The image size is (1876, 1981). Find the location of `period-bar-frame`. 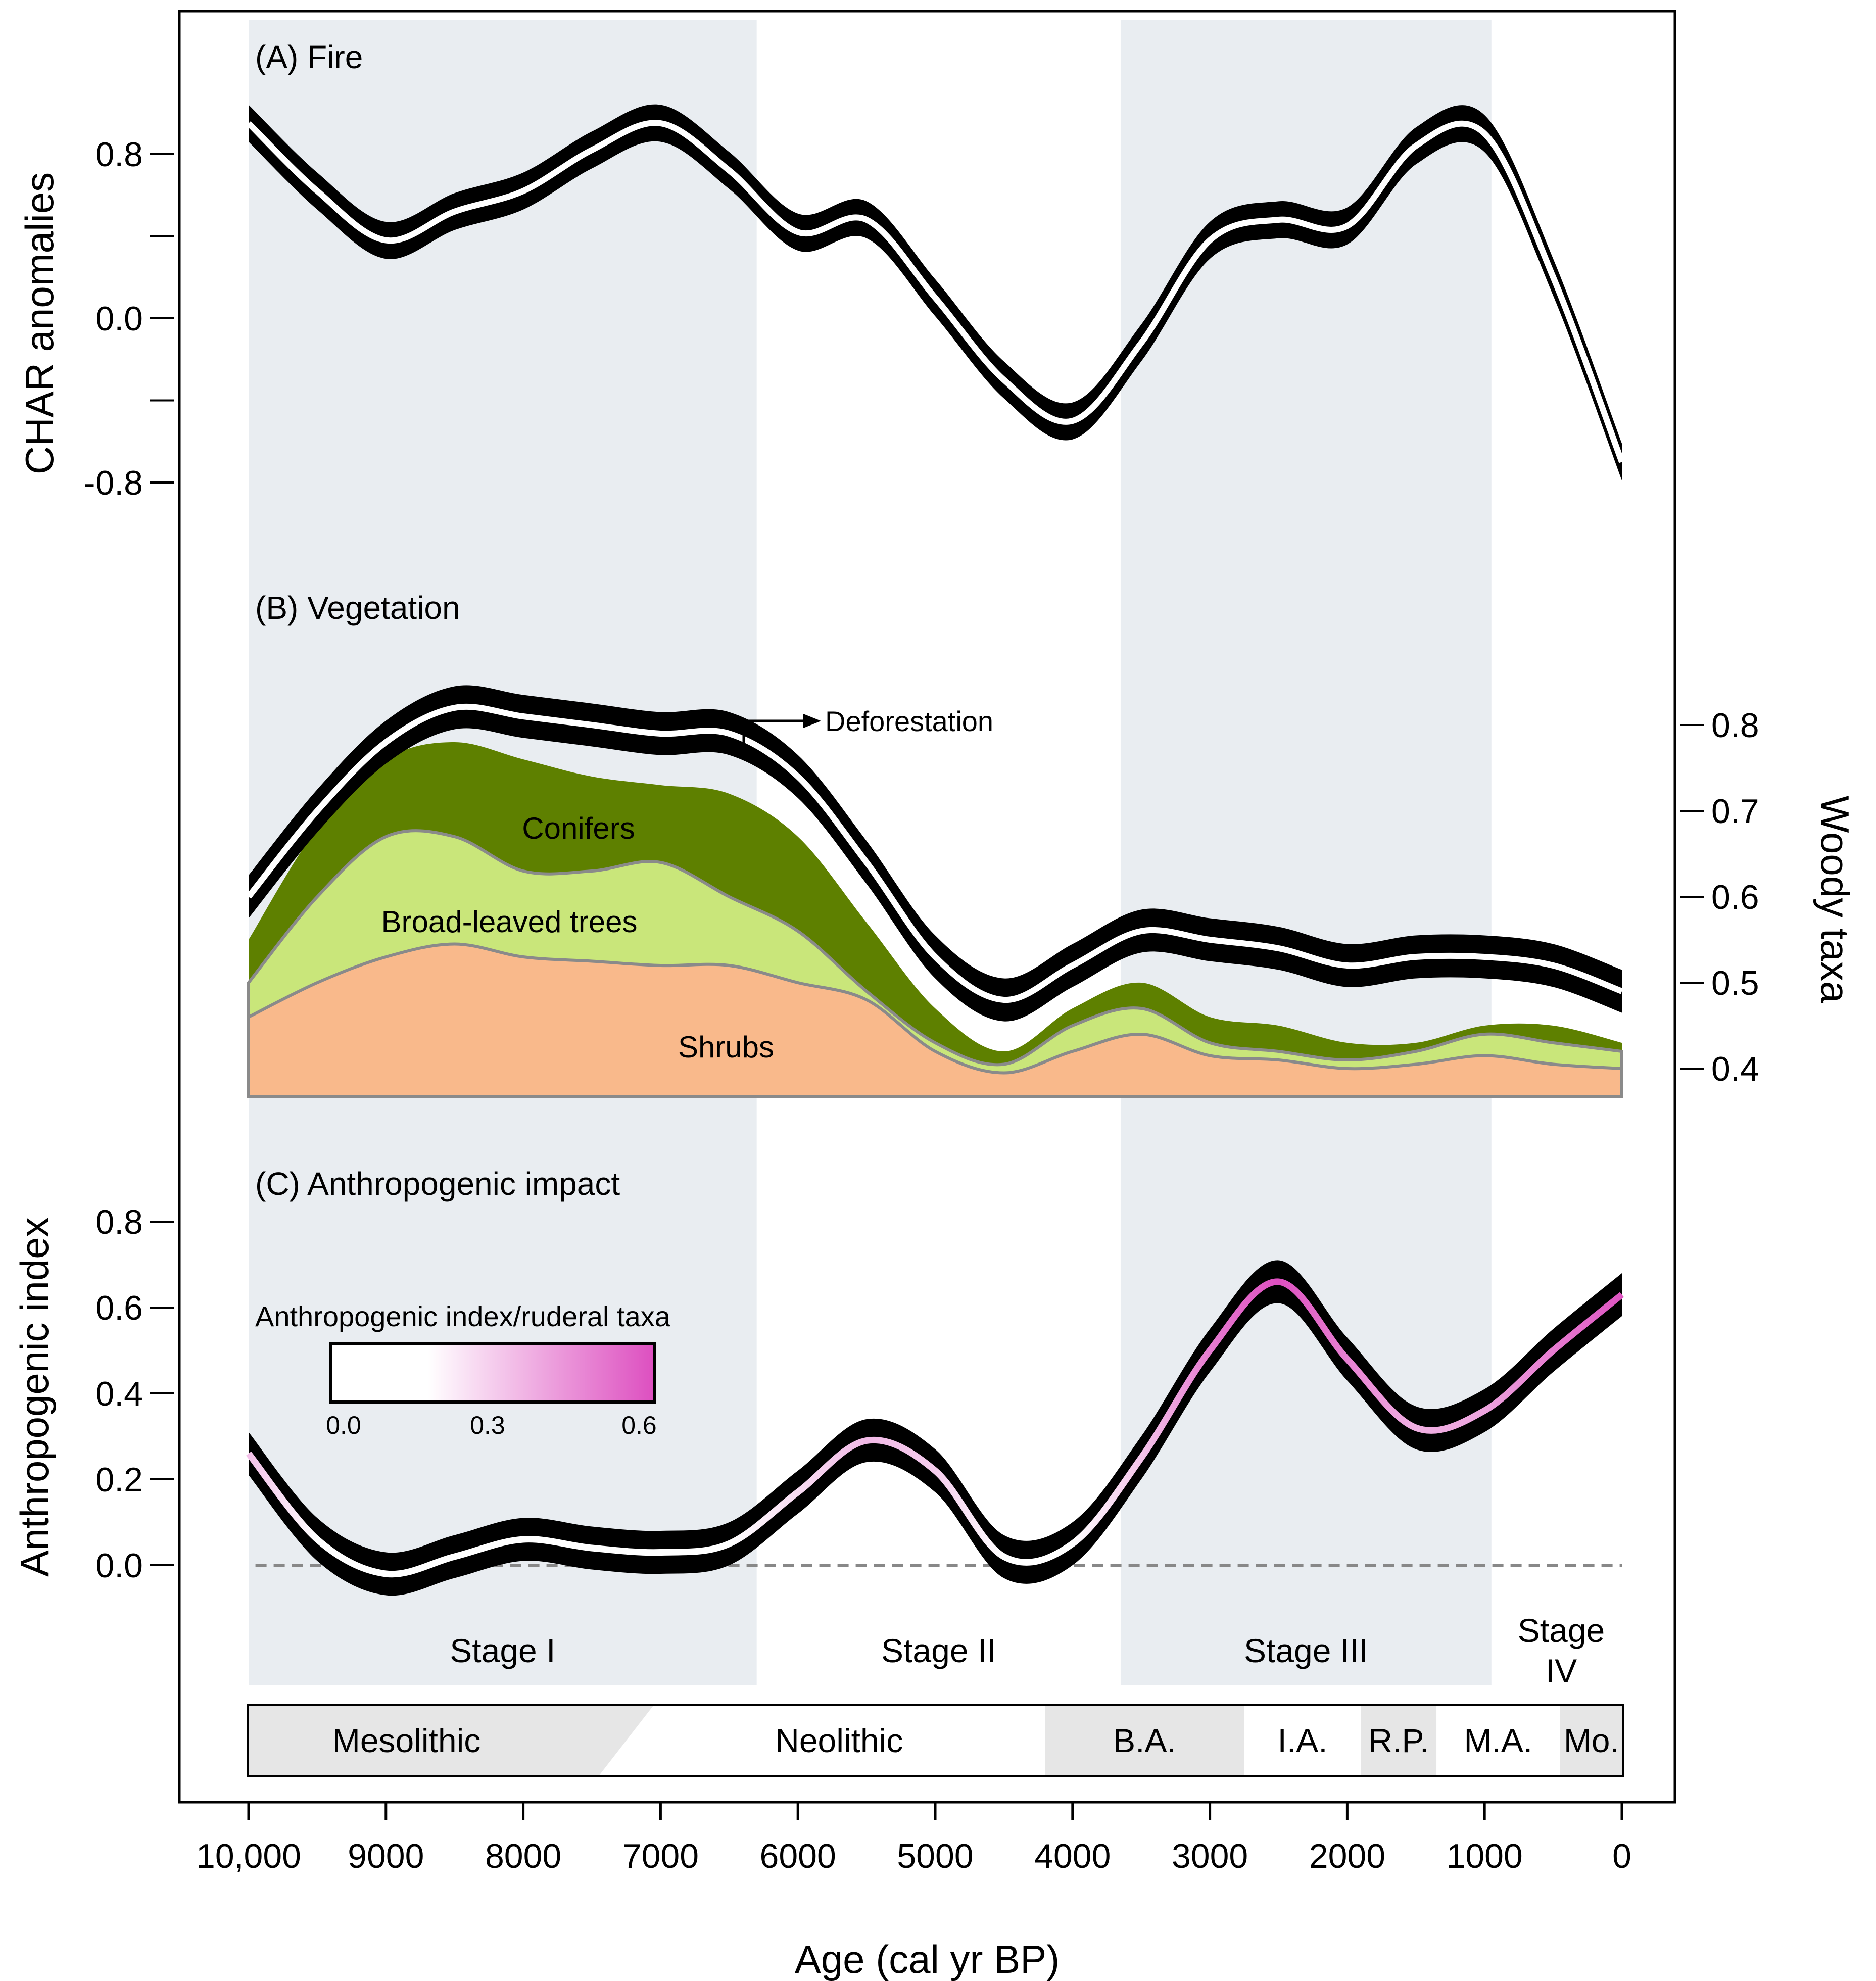

period-bar-frame is located at coordinates (935, 1740).